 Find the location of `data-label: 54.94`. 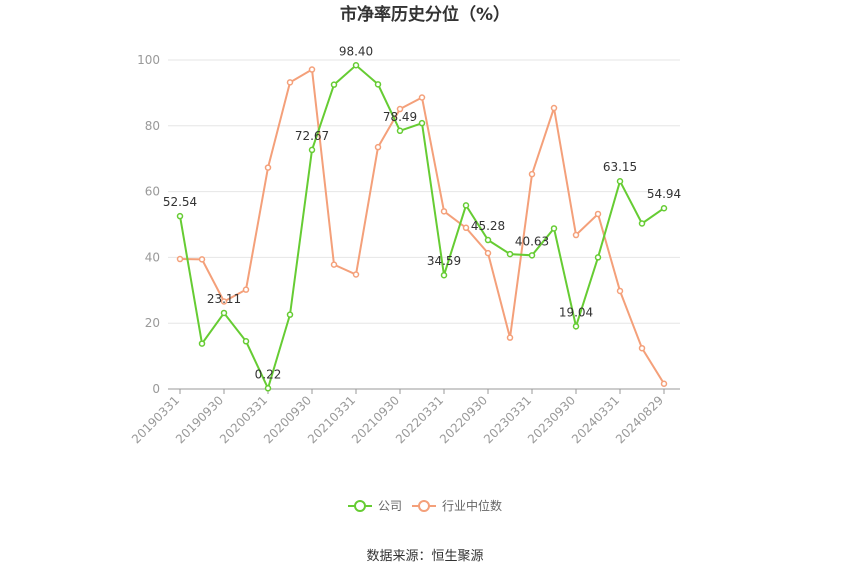

data-label: 54.94 is located at coordinates (664, 194).